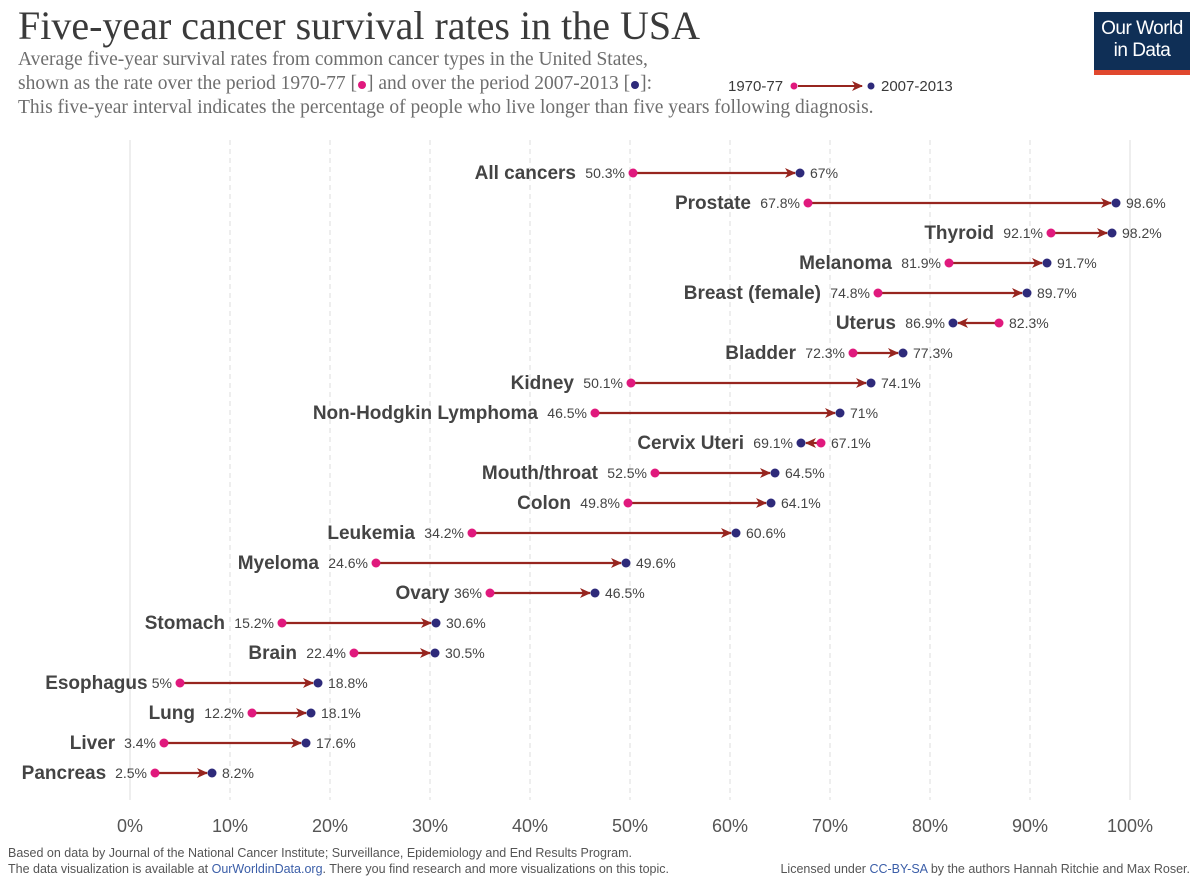 This screenshot has width=1200, height=879. I want to click on value-label-low: 2.5%, so click(131, 773).